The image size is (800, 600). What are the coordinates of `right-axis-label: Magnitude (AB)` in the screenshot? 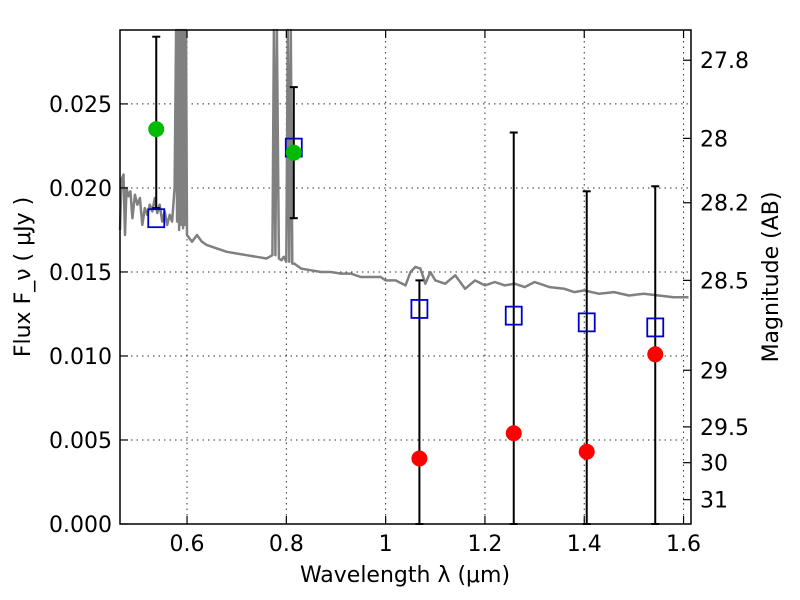 It's located at (771, 277).